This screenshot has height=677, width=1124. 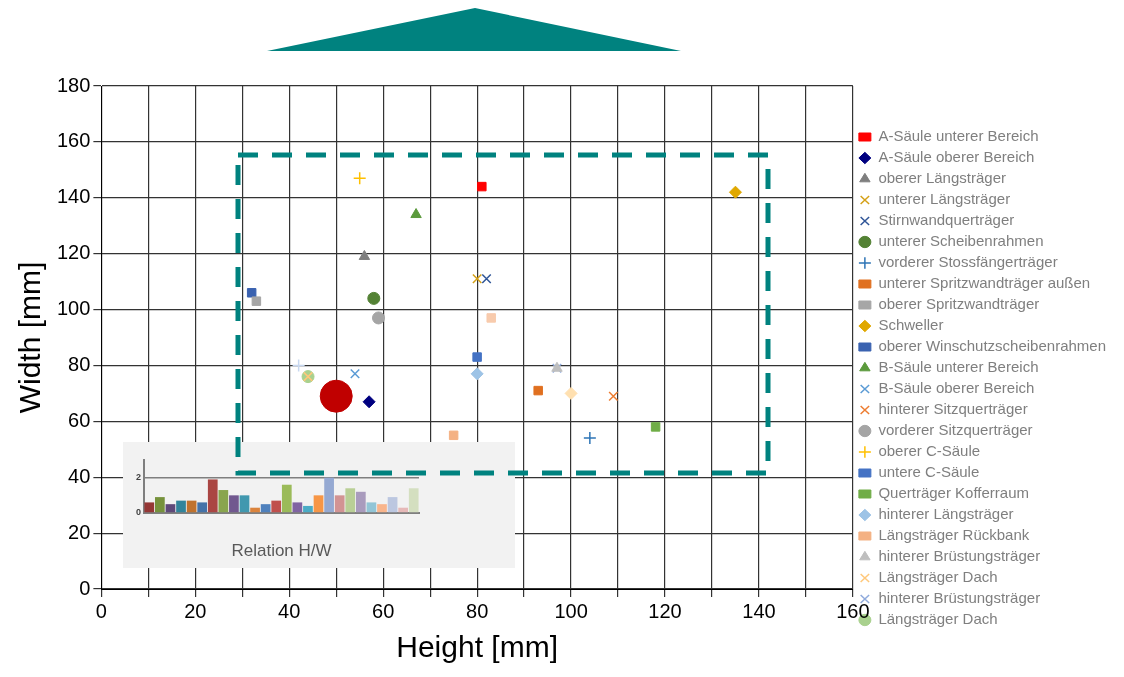 I want to click on y-tick-label: 140, so click(x=73, y=196).